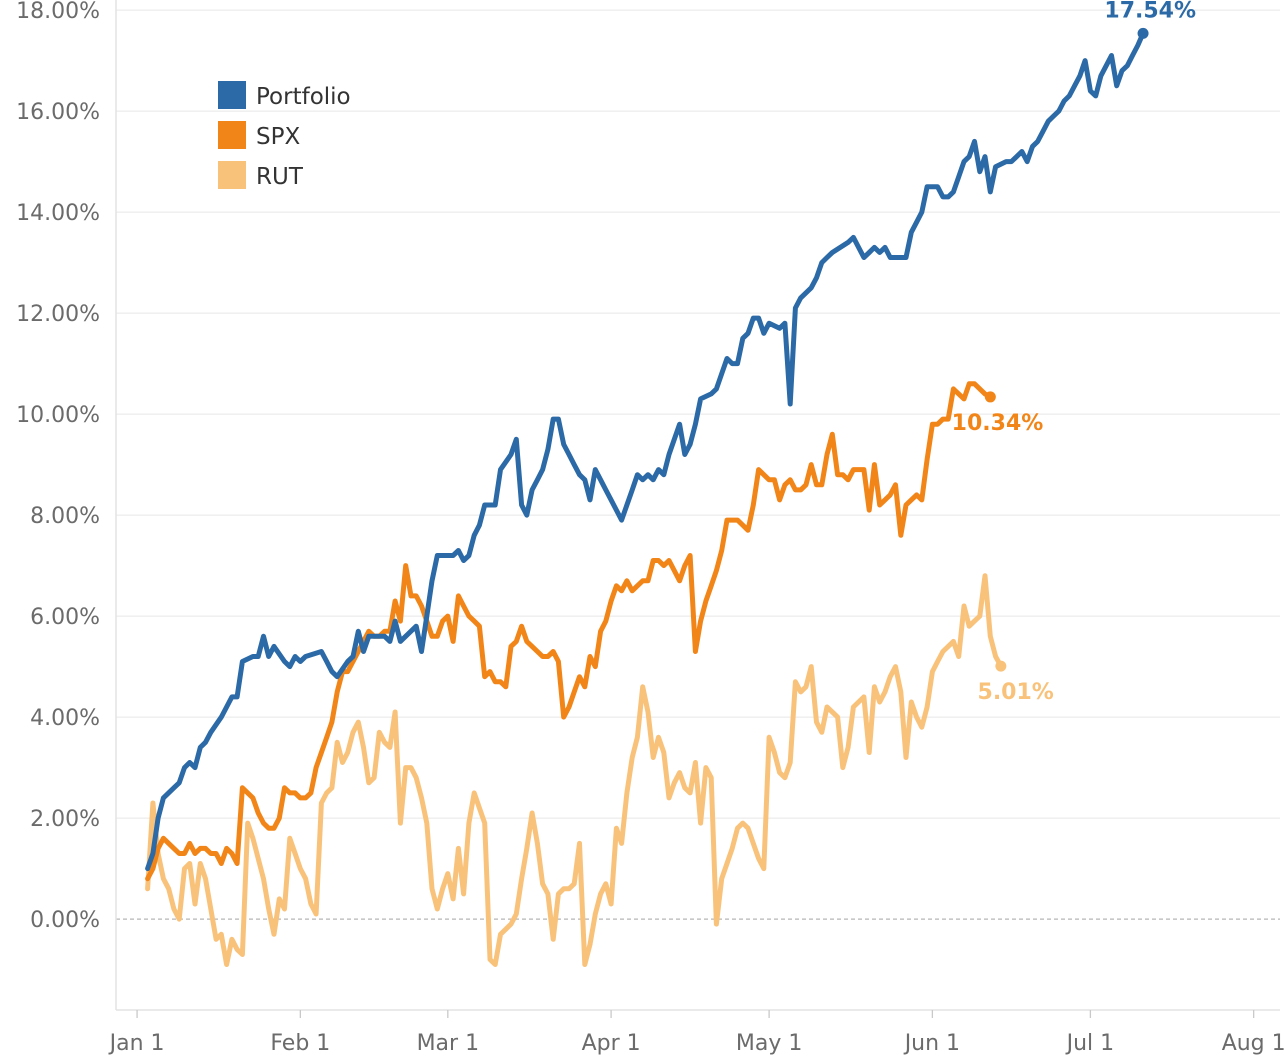  Describe the element at coordinates (65, 718) in the screenshot. I see `y-tick-label: 4.00%` at that location.